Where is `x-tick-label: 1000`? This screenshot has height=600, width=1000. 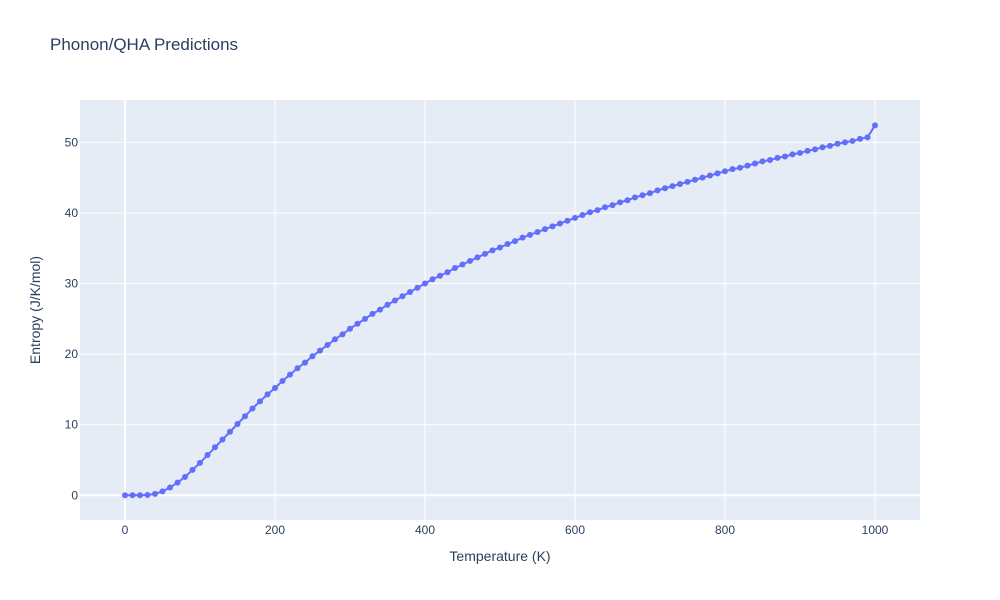 x-tick-label: 1000 is located at coordinates (875, 530).